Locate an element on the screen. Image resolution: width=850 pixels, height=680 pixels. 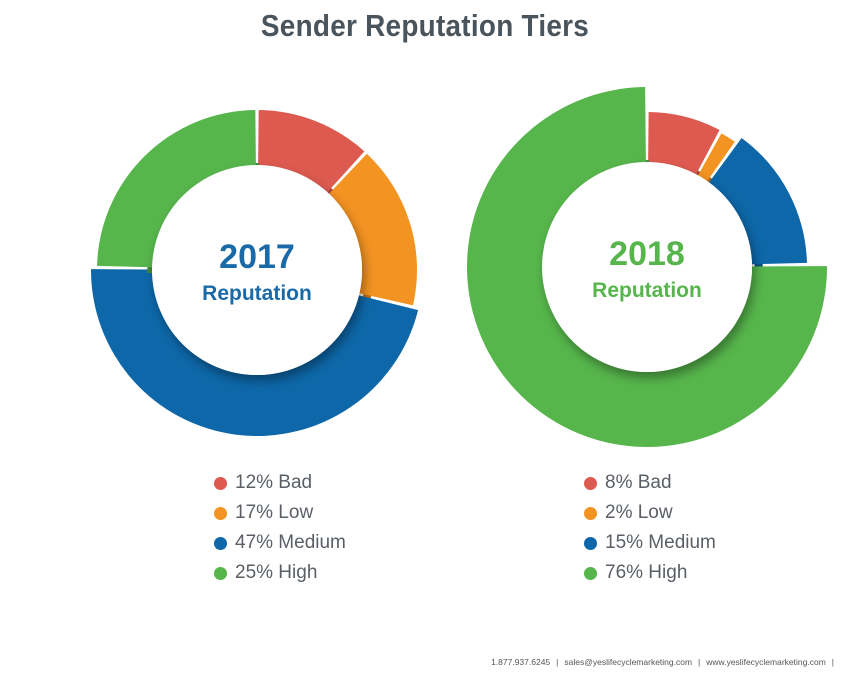
legend-label: 12% Bad is located at coordinates (274, 482).